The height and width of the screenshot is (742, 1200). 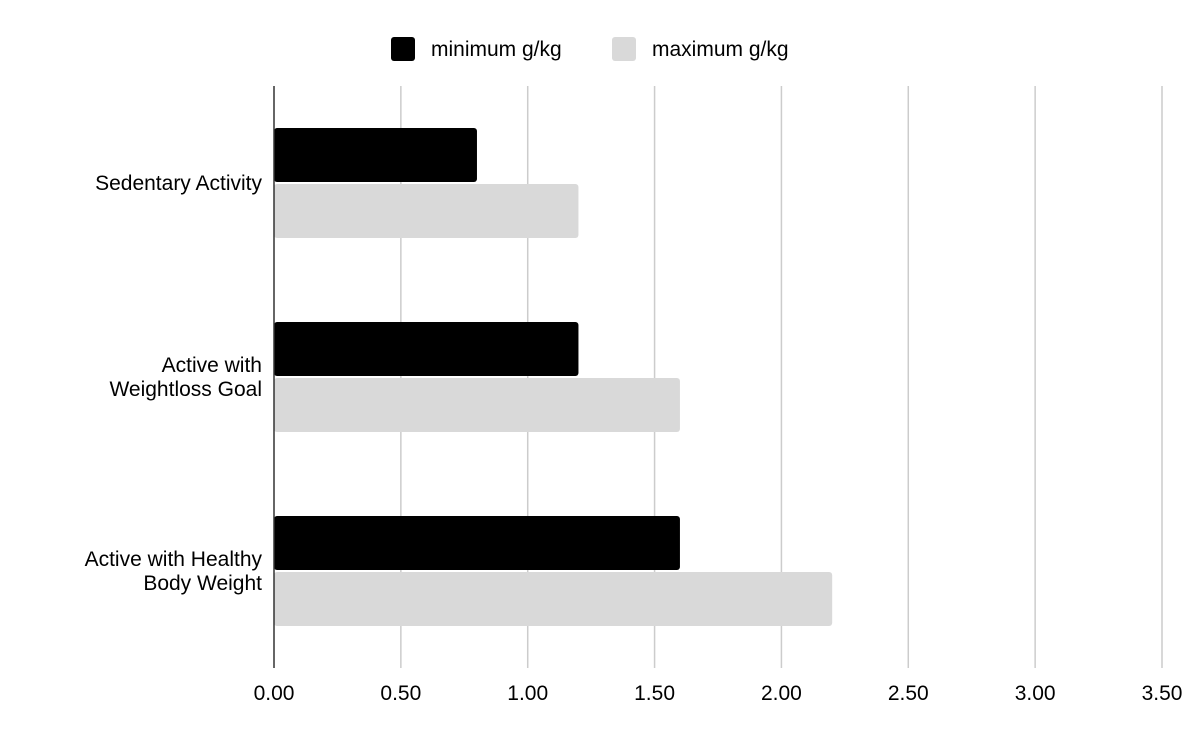 I want to click on x-tick-label: 2.00, so click(x=781, y=693).